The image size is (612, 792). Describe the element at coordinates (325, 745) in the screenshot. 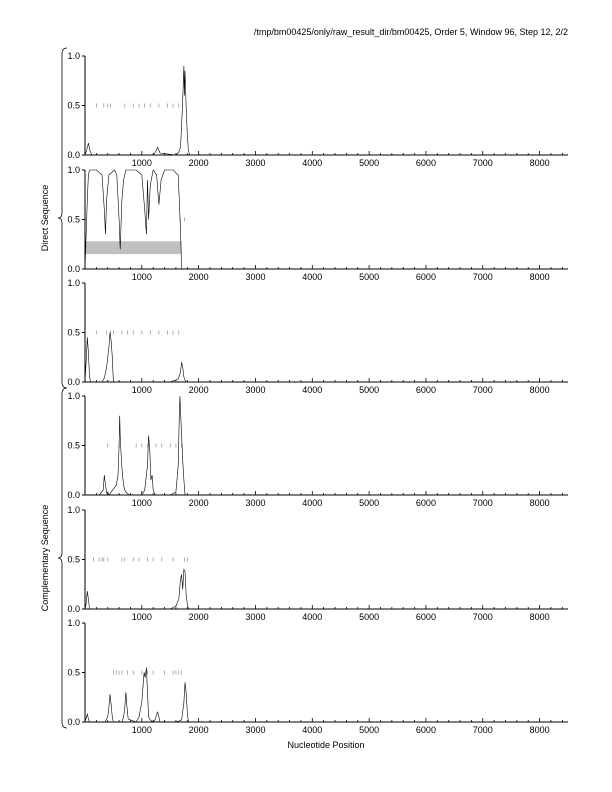

I see `x-axis-label: Nucleotide Position` at that location.